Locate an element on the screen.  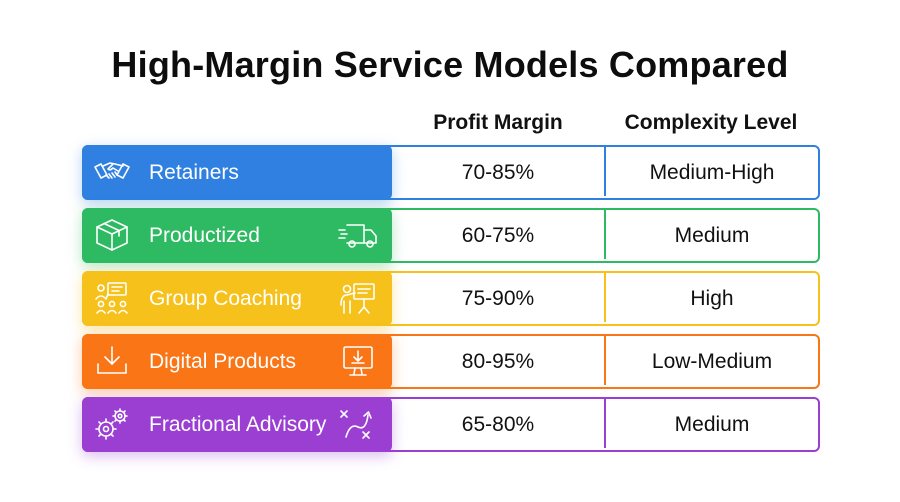
row-name: Digital Products is located at coordinates (223, 361).